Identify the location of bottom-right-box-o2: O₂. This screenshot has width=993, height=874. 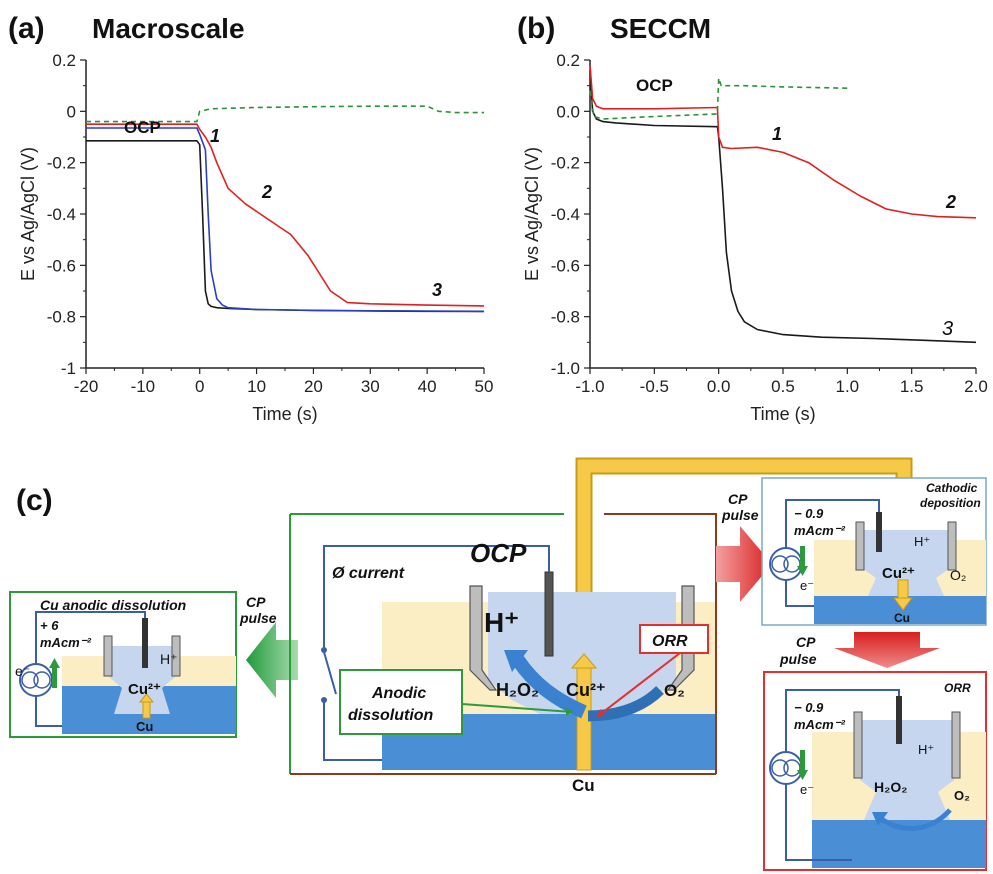
(962, 795).